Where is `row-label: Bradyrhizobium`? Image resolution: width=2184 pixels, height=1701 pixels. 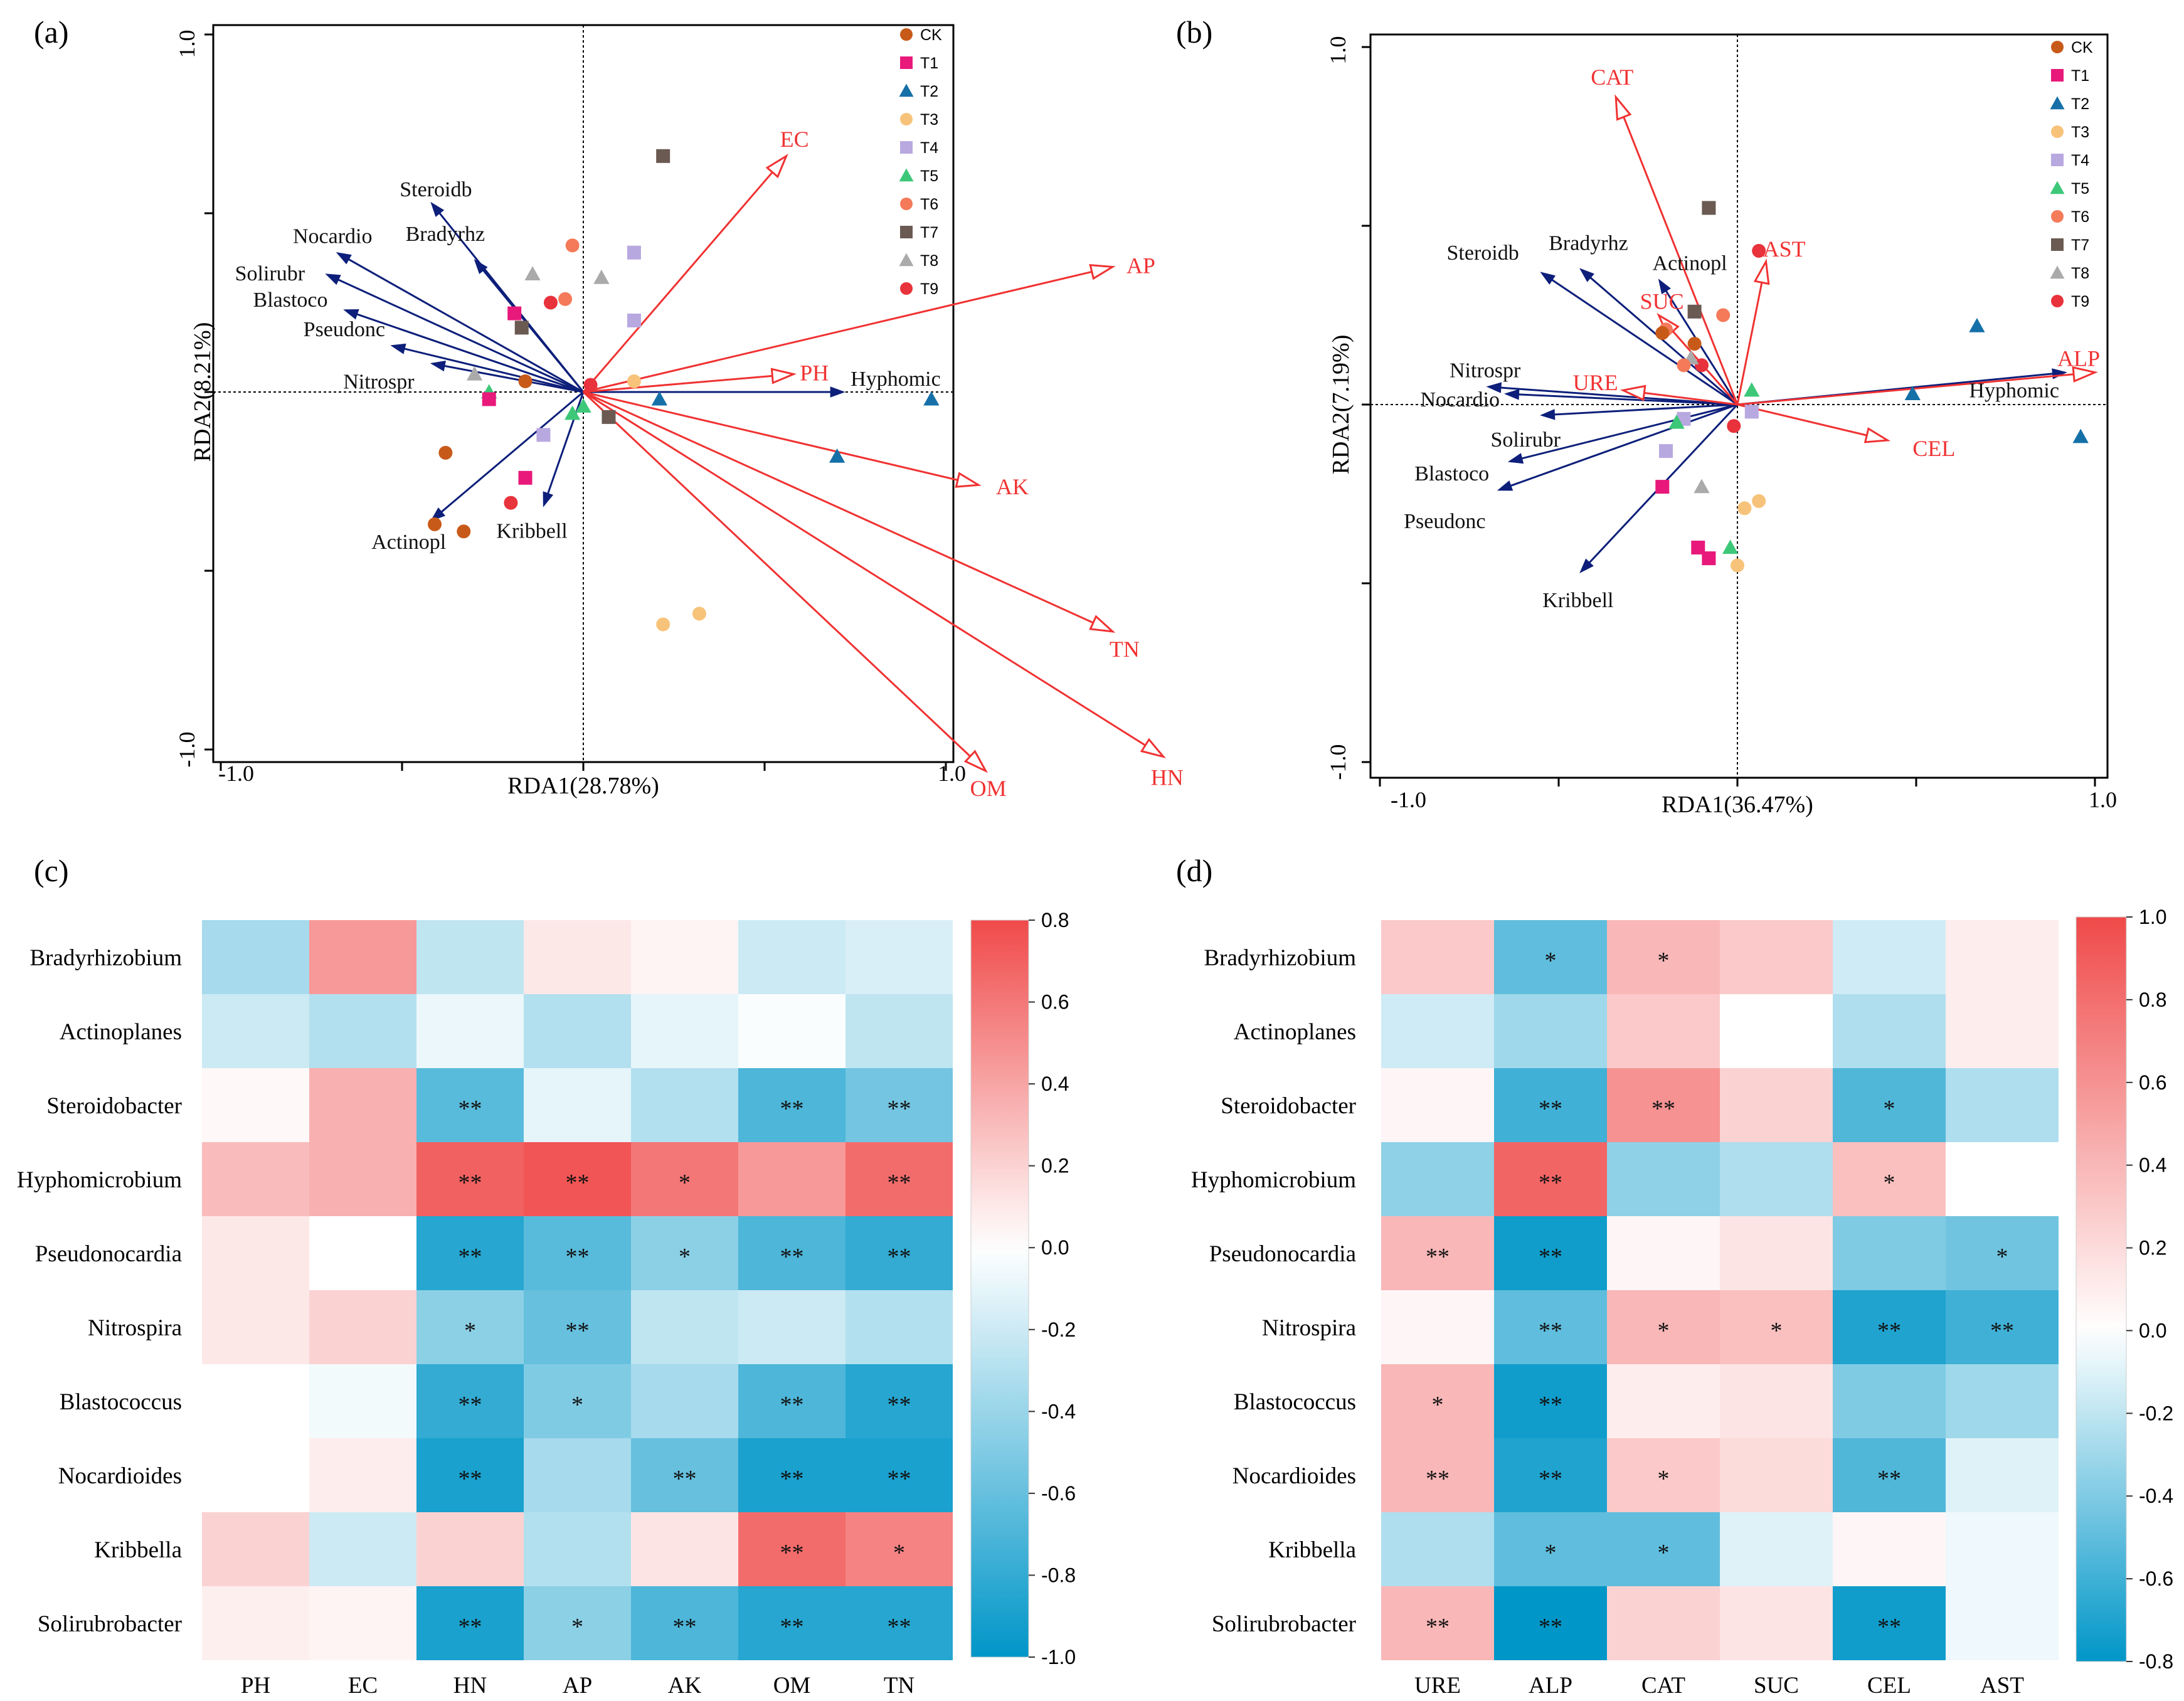
row-label: Bradyrhizobium is located at coordinates (105, 958).